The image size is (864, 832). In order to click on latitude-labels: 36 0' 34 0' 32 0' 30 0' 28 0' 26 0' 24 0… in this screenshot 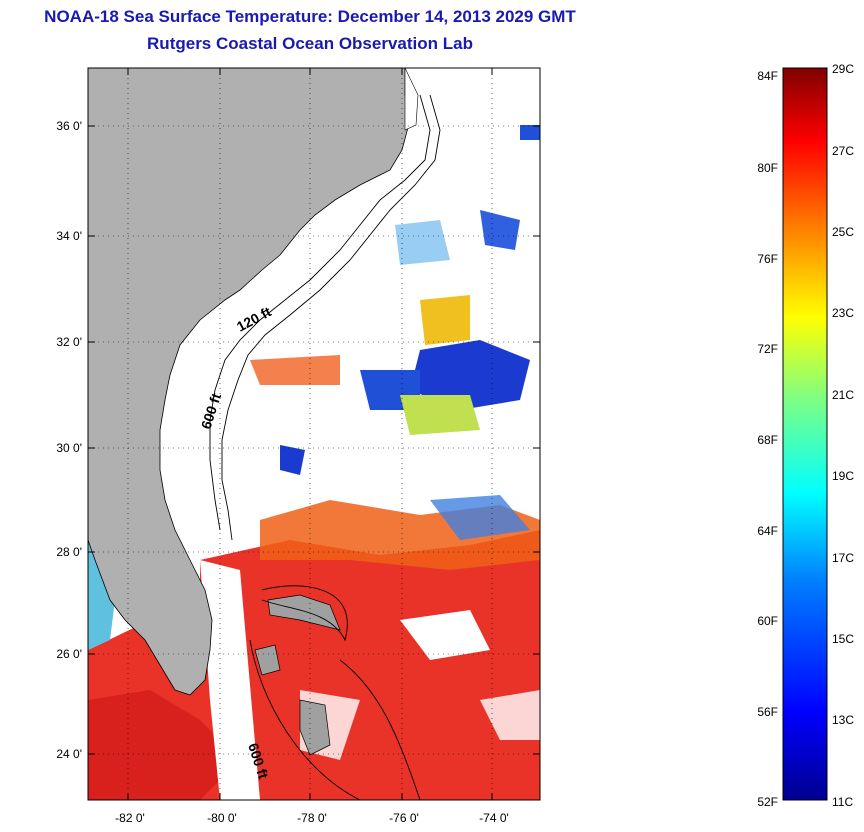, I will do `click(69, 440)`.